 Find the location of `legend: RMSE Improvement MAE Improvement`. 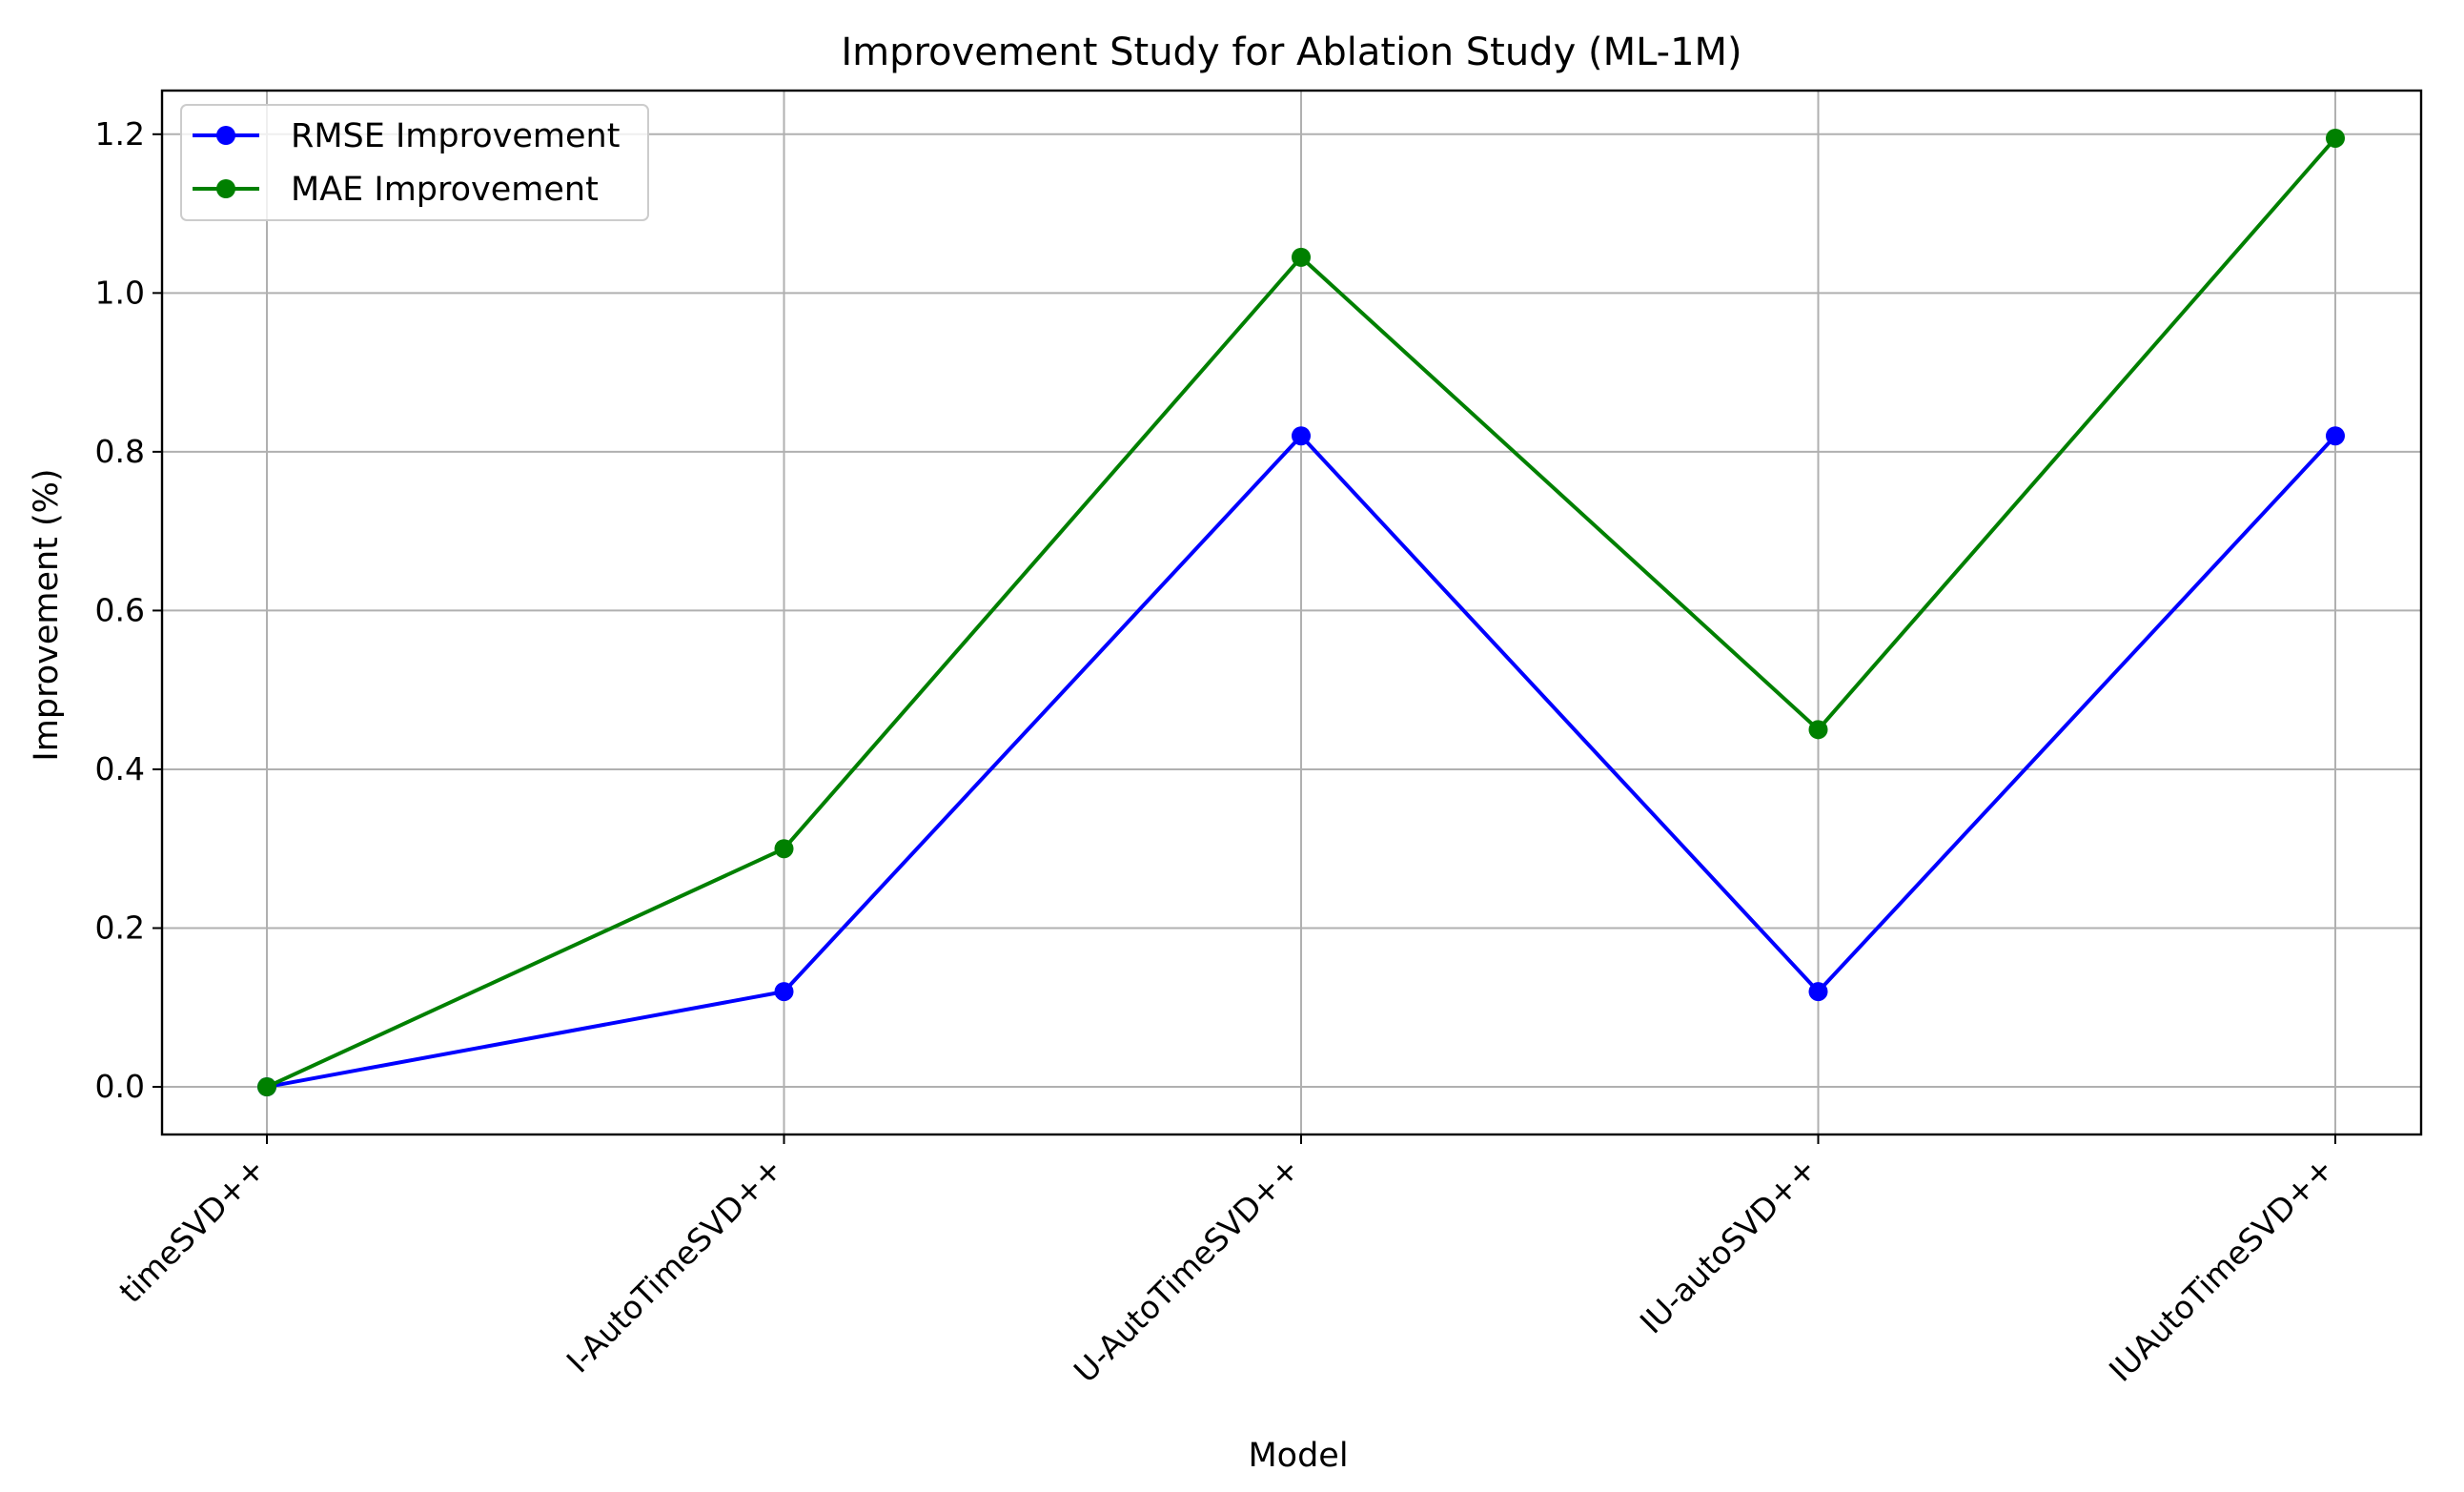

legend: RMSE Improvement MAE Improvement is located at coordinates (414, 163).